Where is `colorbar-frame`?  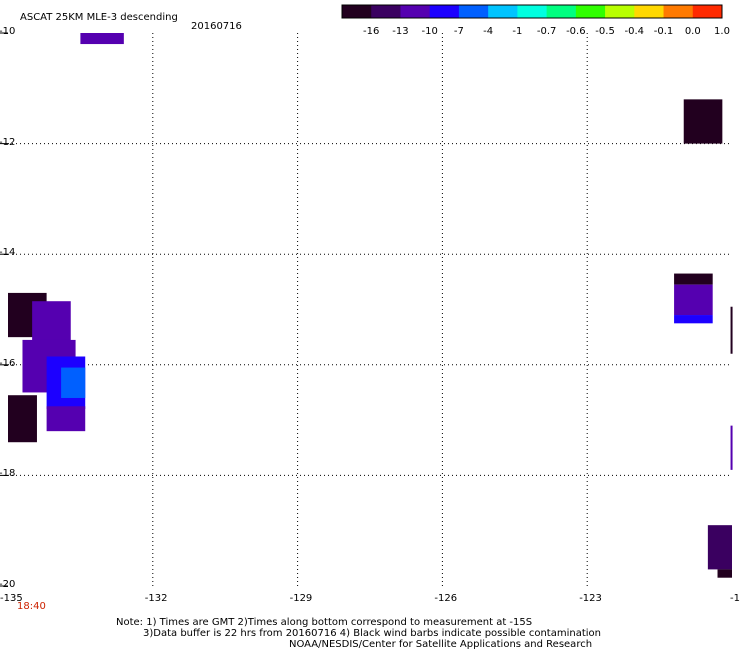 colorbar-frame is located at coordinates (532, 11).